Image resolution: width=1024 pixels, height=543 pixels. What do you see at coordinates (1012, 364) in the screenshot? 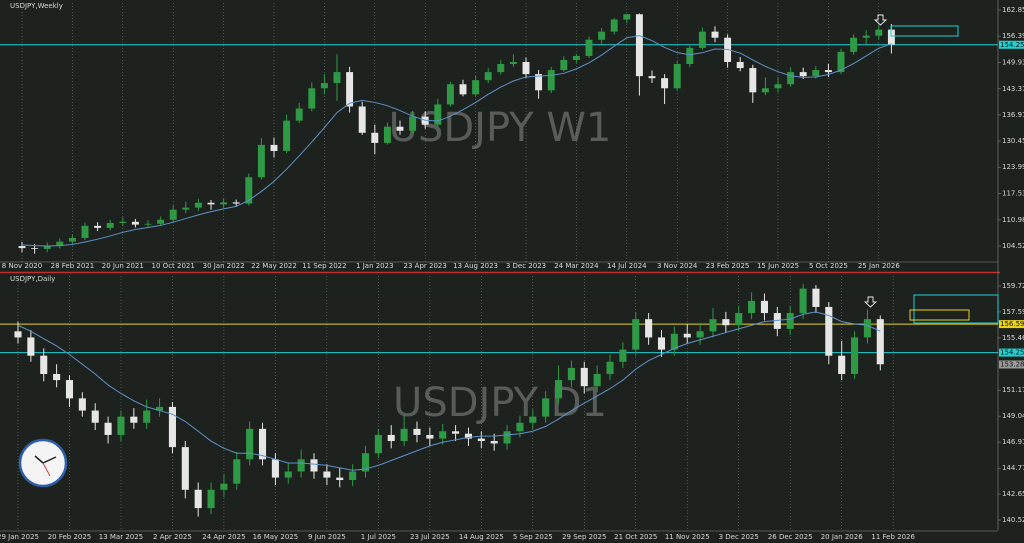
I see `last-price-label: 153.281` at bounding box center [1012, 364].